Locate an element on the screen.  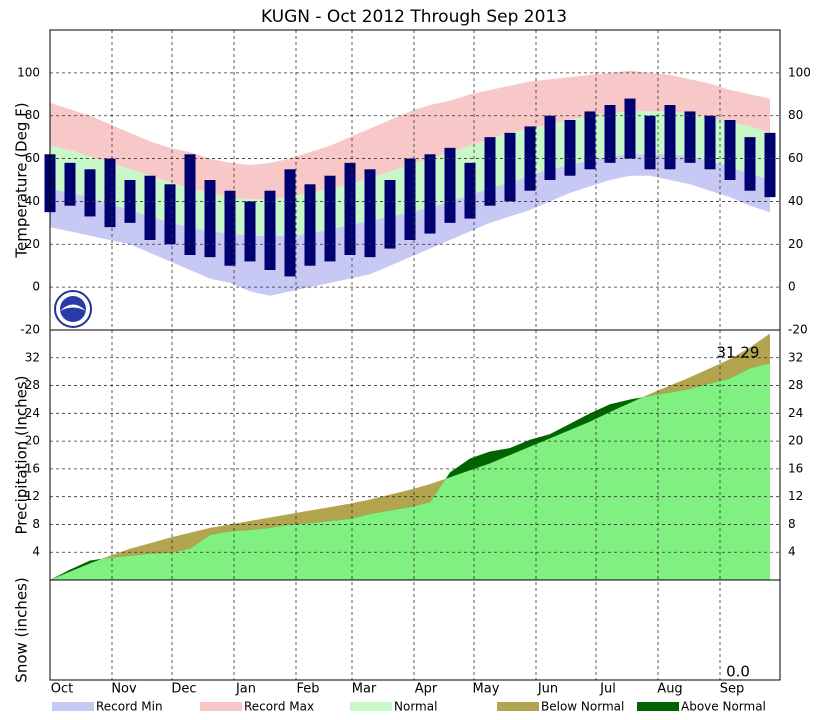
y-tick-label-right: 0 is located at coordinates (792, 287).